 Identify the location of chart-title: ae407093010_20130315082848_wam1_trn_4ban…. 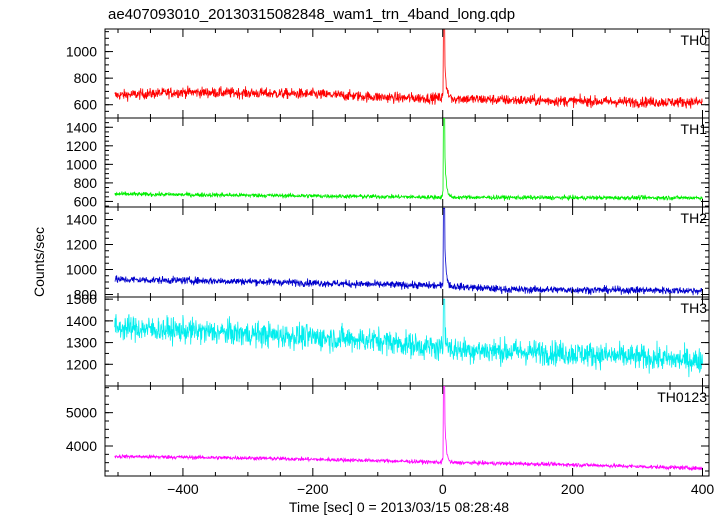
(311, 14).